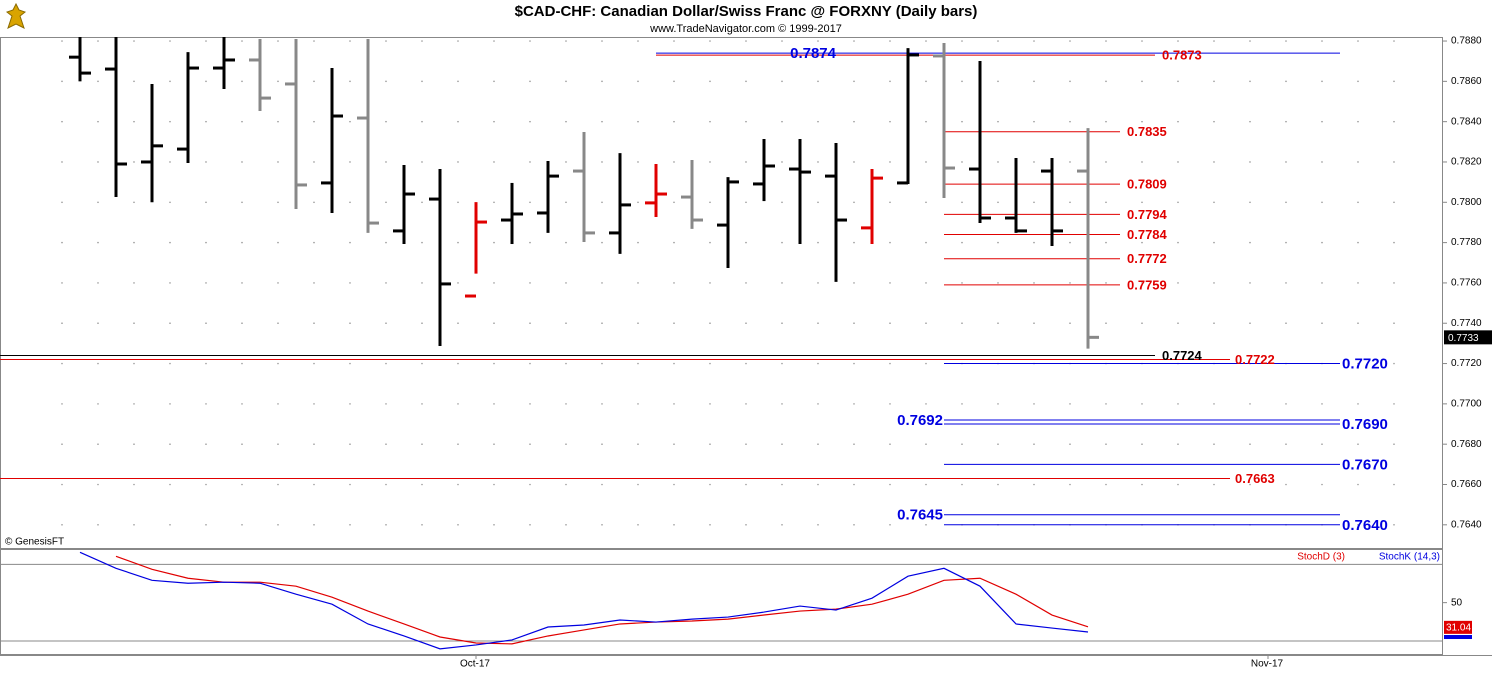  I want to click on y-tick-label: 0.7780, so click(1466, 242).